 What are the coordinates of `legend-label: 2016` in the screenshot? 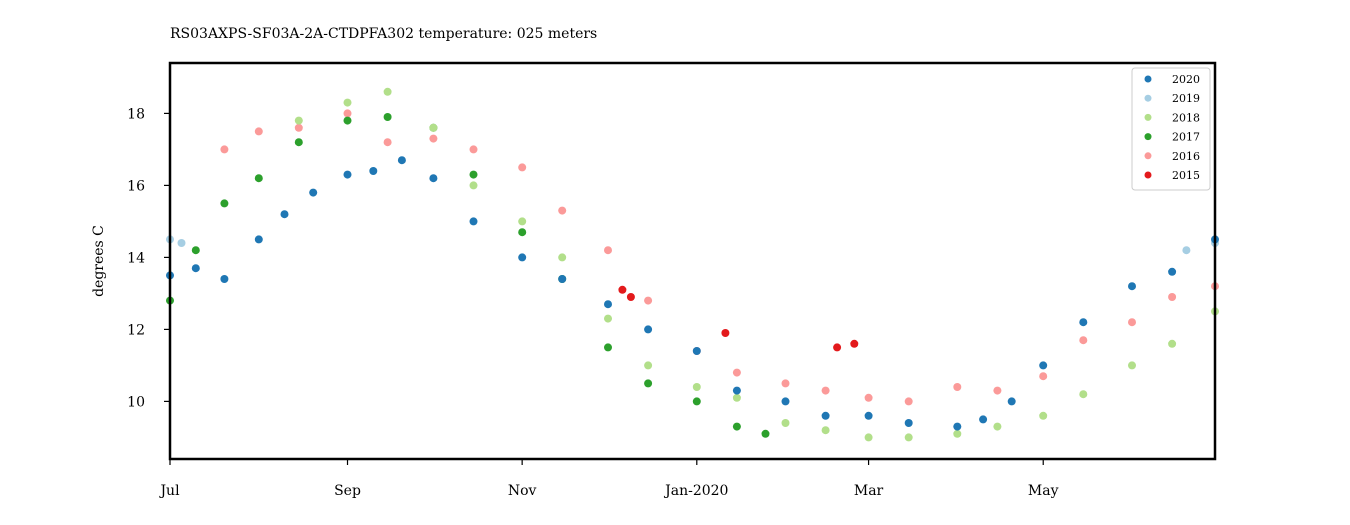 It's located at (1186, 156).